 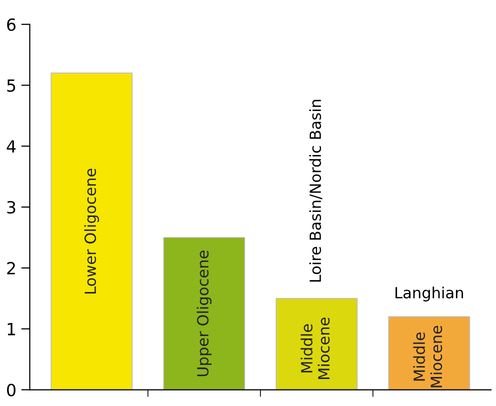 I want to click on annotation: Loire Basin/Nordic Basin, so click(x=315, y=191).